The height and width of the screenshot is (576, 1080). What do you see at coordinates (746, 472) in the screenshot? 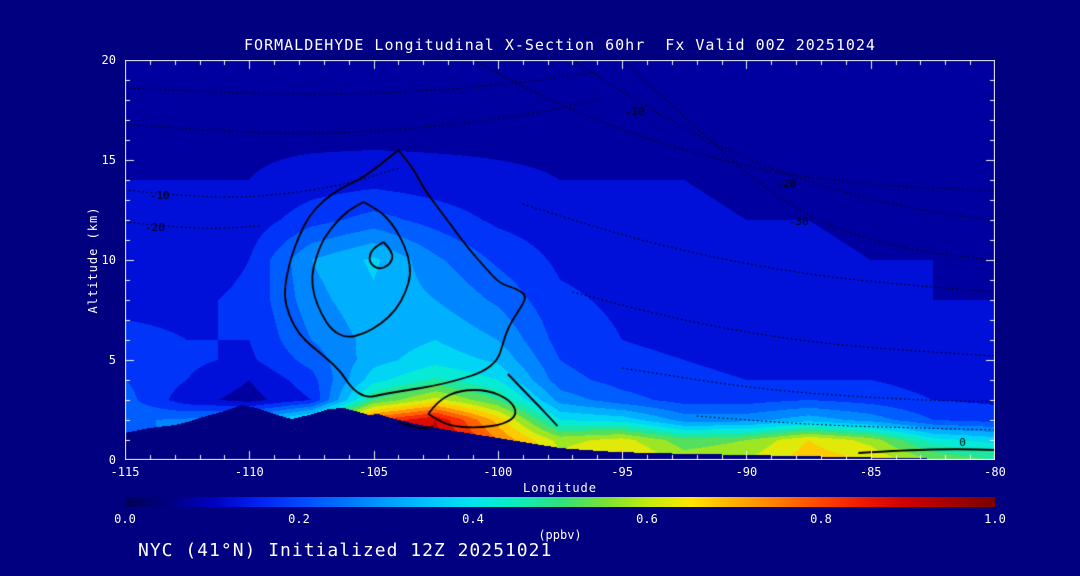
I see `x-tick-label: -90` at bounding box center [746, 472].